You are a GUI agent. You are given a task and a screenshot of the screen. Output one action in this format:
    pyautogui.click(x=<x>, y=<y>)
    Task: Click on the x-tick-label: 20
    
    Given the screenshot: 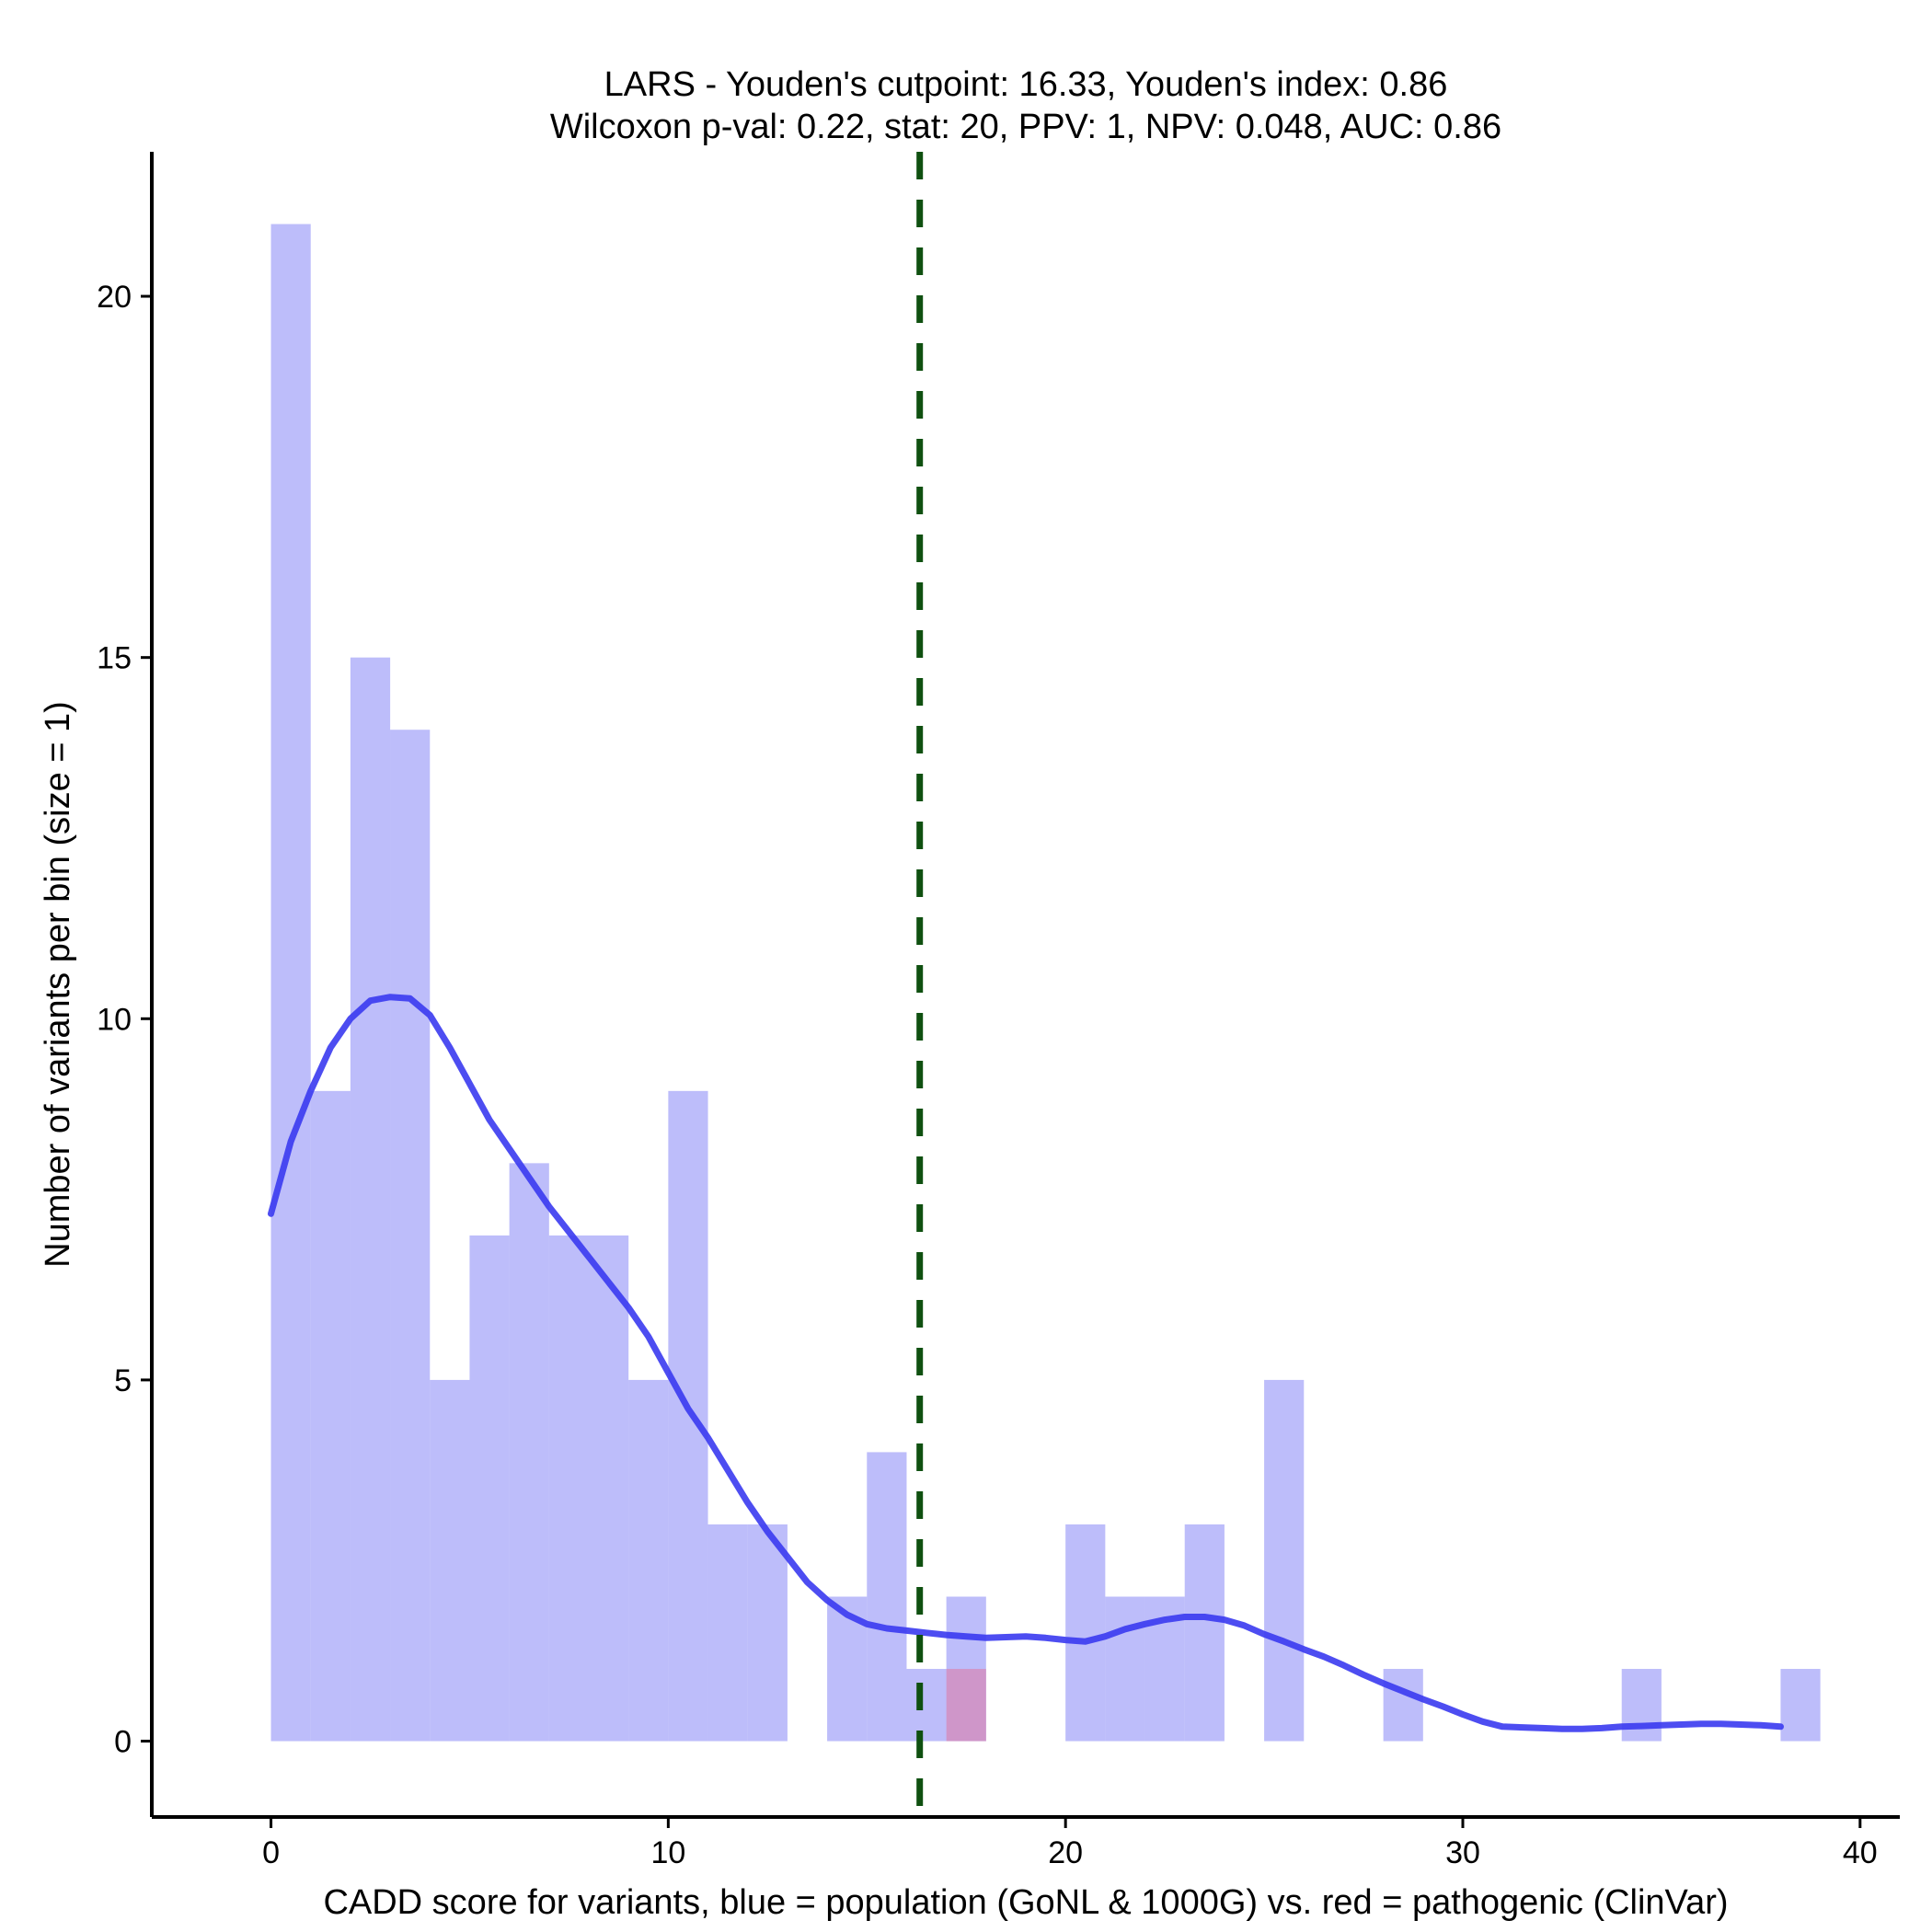 What is the action you would take?
    pyautogui.click(x=1065, y=1852)
    